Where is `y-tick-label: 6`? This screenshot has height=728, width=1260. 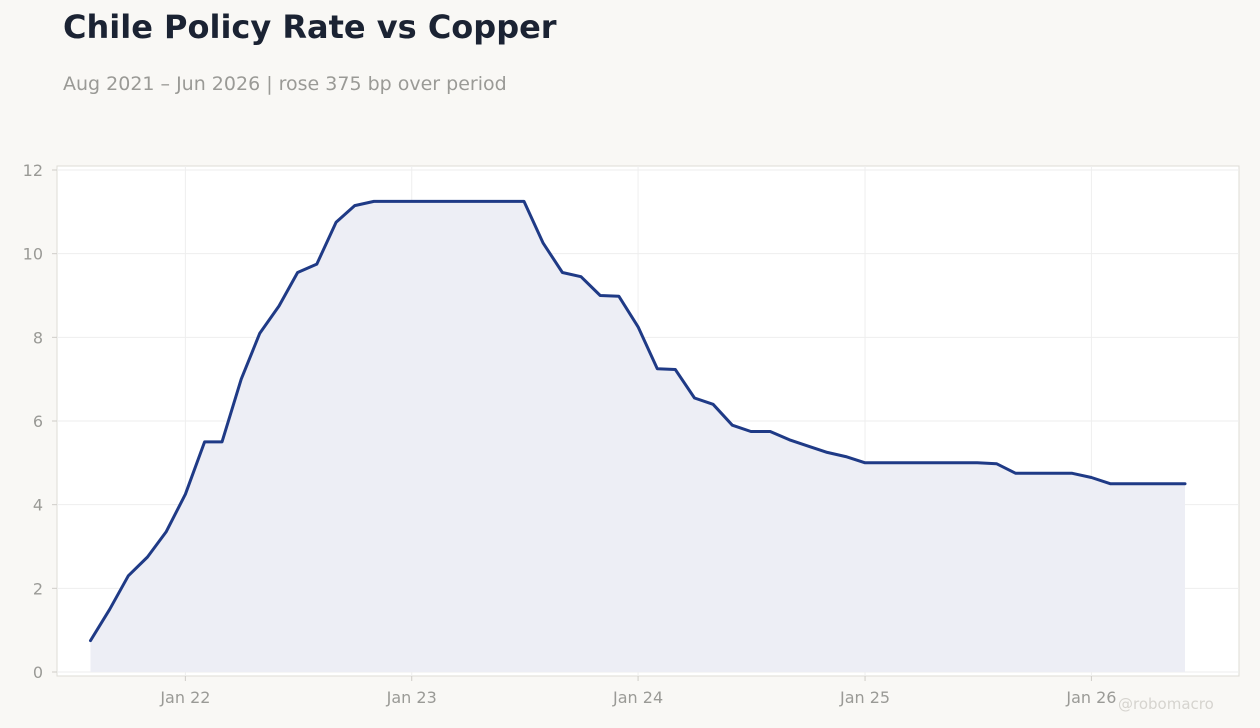 y-tick-label: 6 is located at coordinates (38, 421).